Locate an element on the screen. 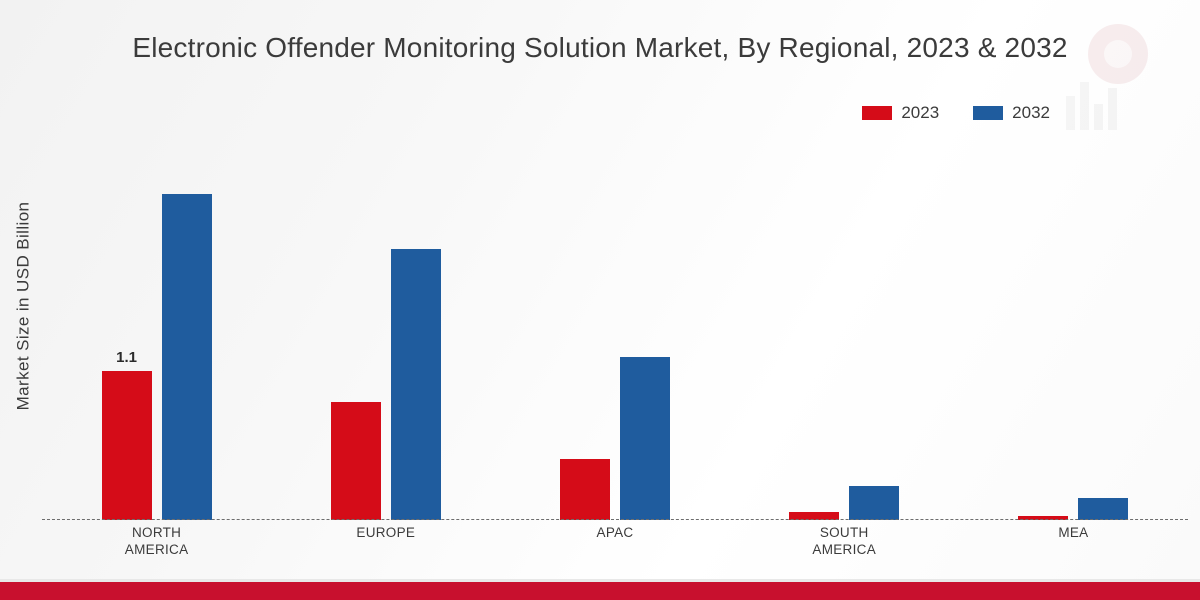 Image resolution: width=1200 pixels, height=600 pixels. legend-label-2023: 2023 is located at coordinates (920, 112).